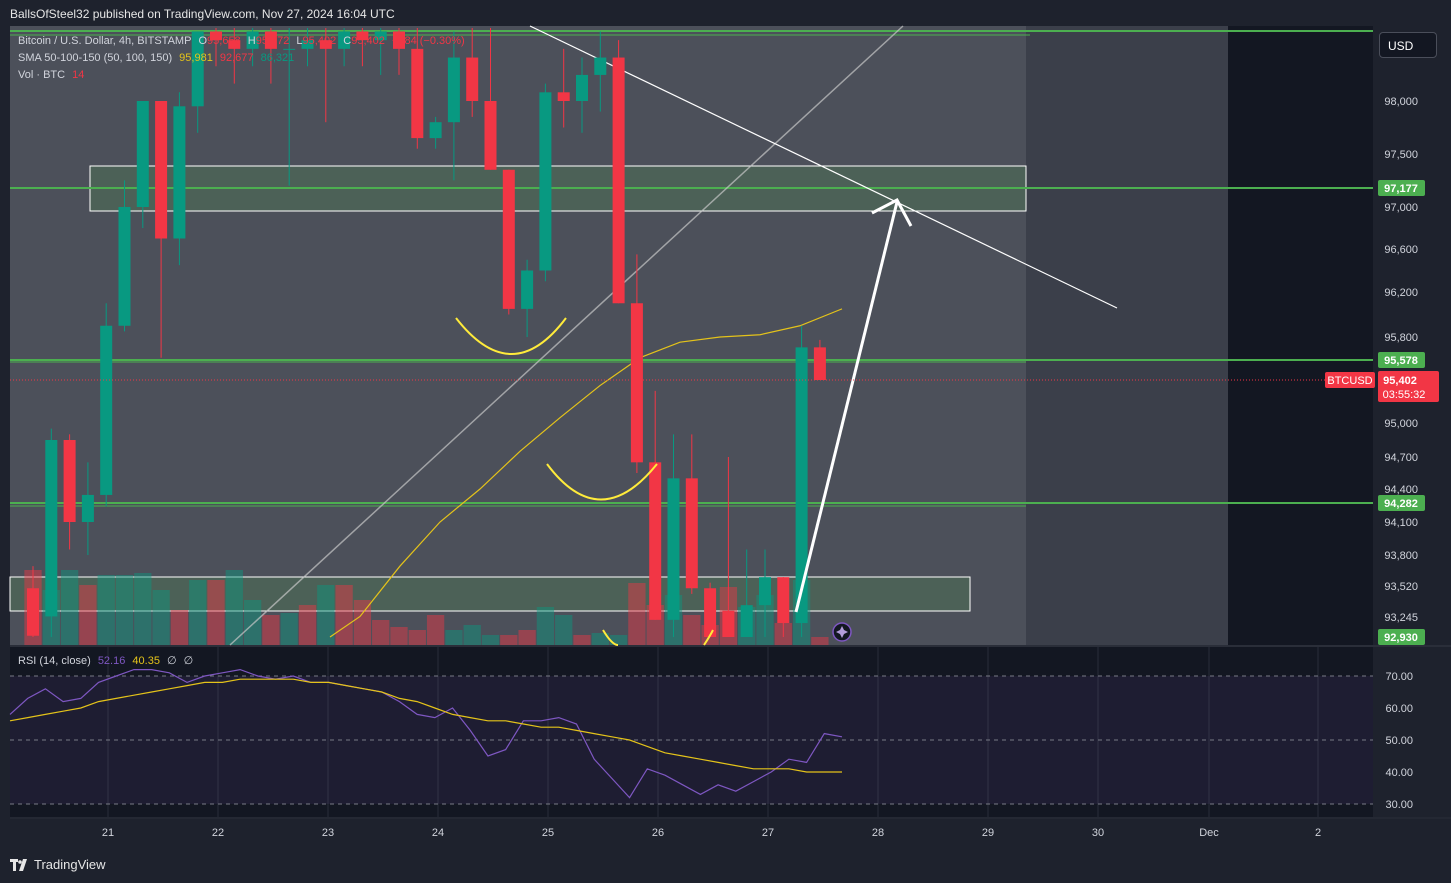 This screenshot has height=883, width=1451. Describe the element at coordinates (107, 660) in the screenshot. I see `rsi-legend: RSI (14, close) 52.16 40.35 ∅ ∅` at that location.